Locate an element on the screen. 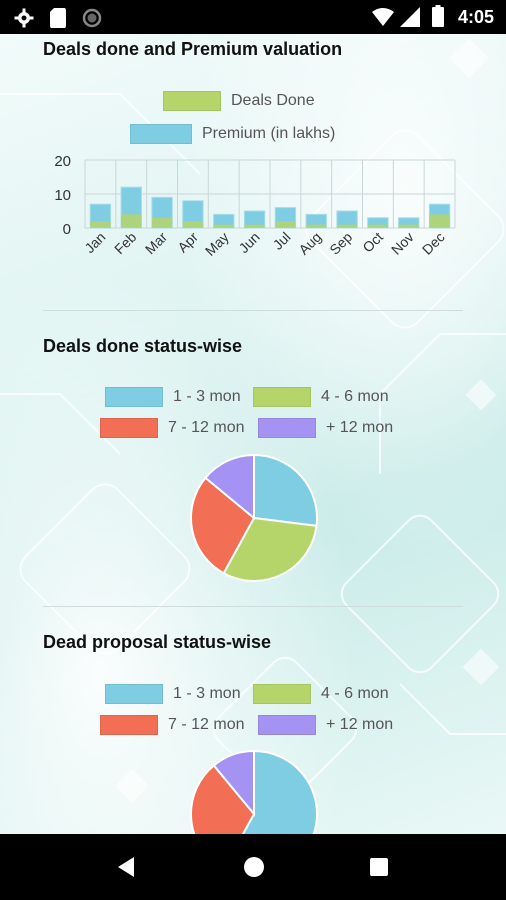  pie-chart-deals-status is located at coordinates (254, 517).